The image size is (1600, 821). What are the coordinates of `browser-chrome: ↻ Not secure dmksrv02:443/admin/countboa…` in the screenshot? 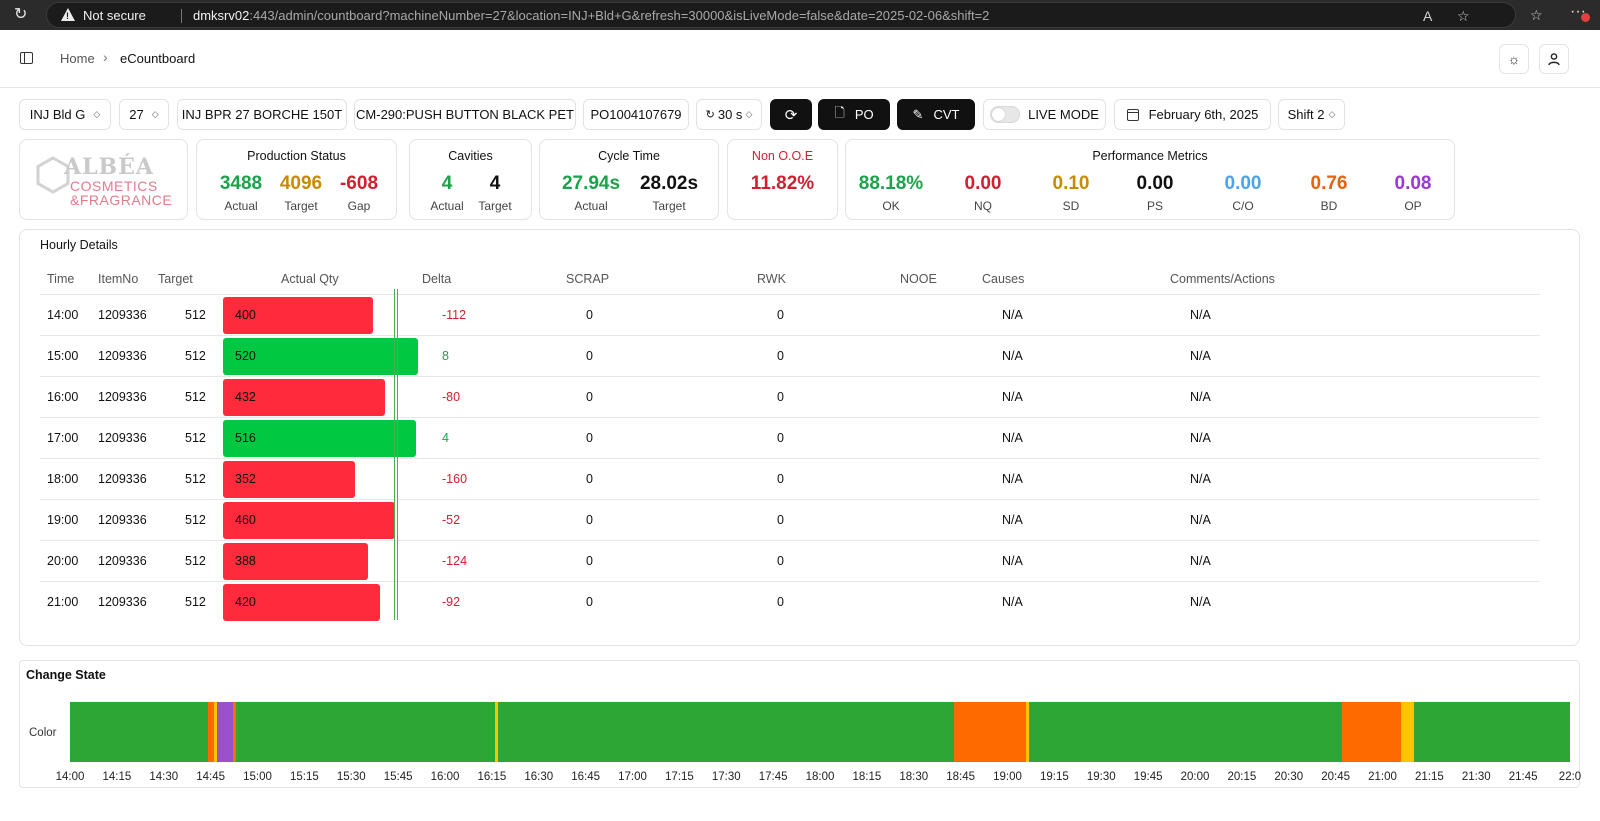 It's located at (800, 15).